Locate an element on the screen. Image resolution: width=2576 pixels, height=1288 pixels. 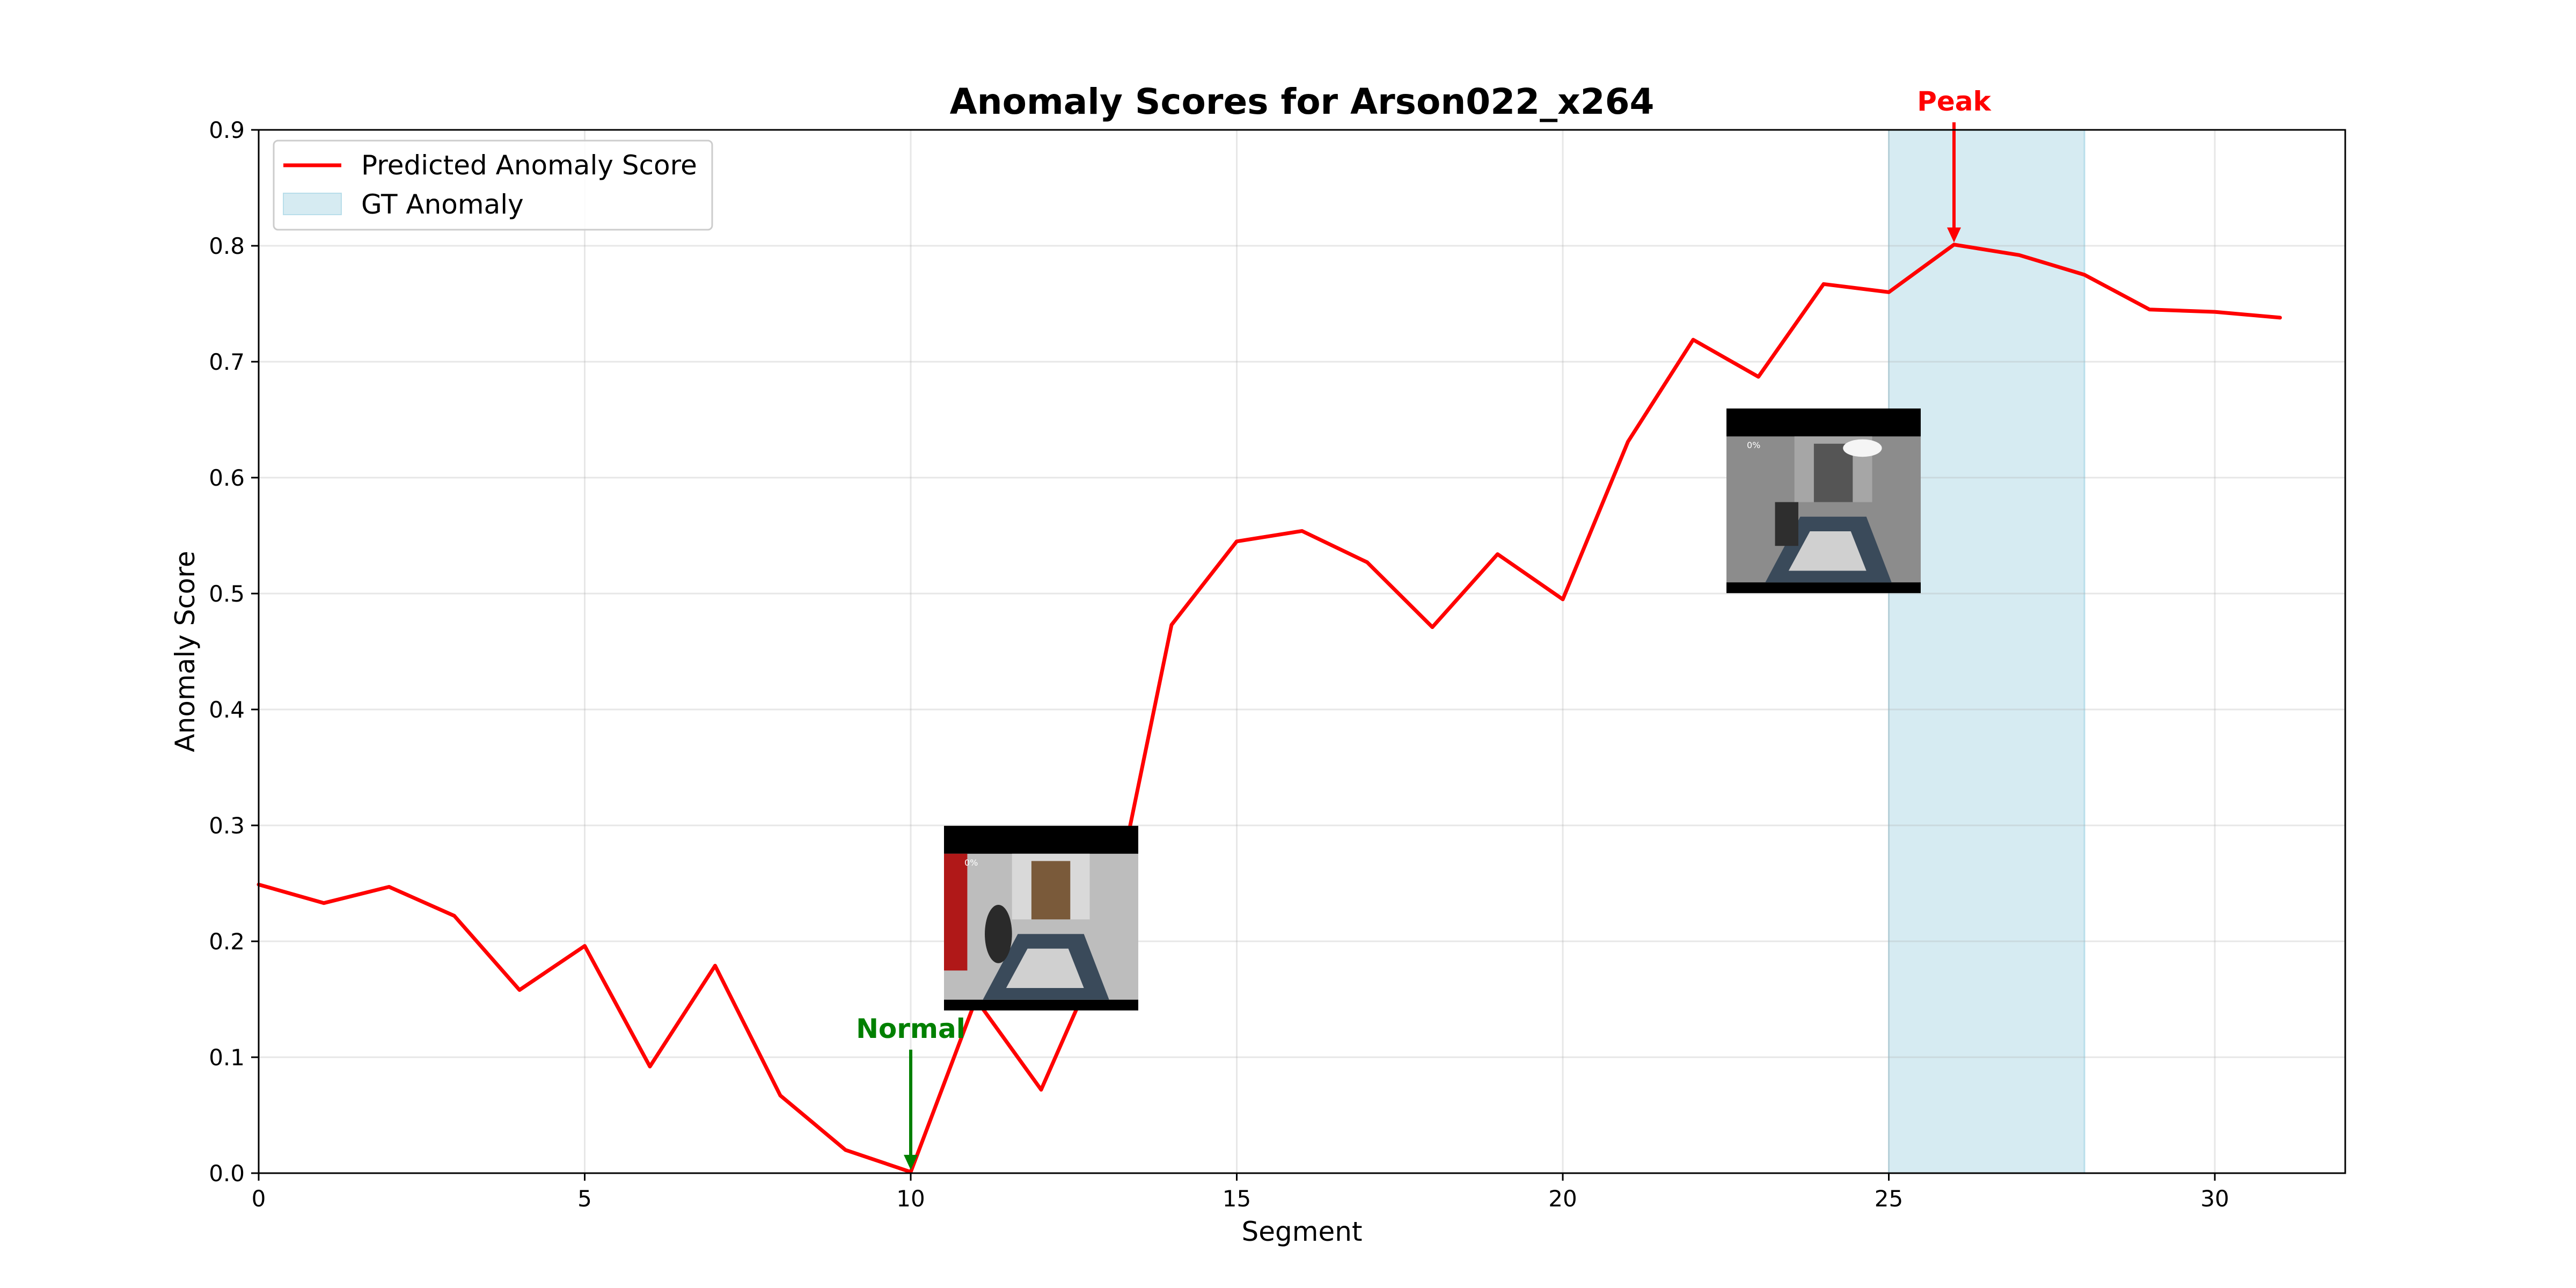
thumbnail-red-object is located at coordinates (956, 912).